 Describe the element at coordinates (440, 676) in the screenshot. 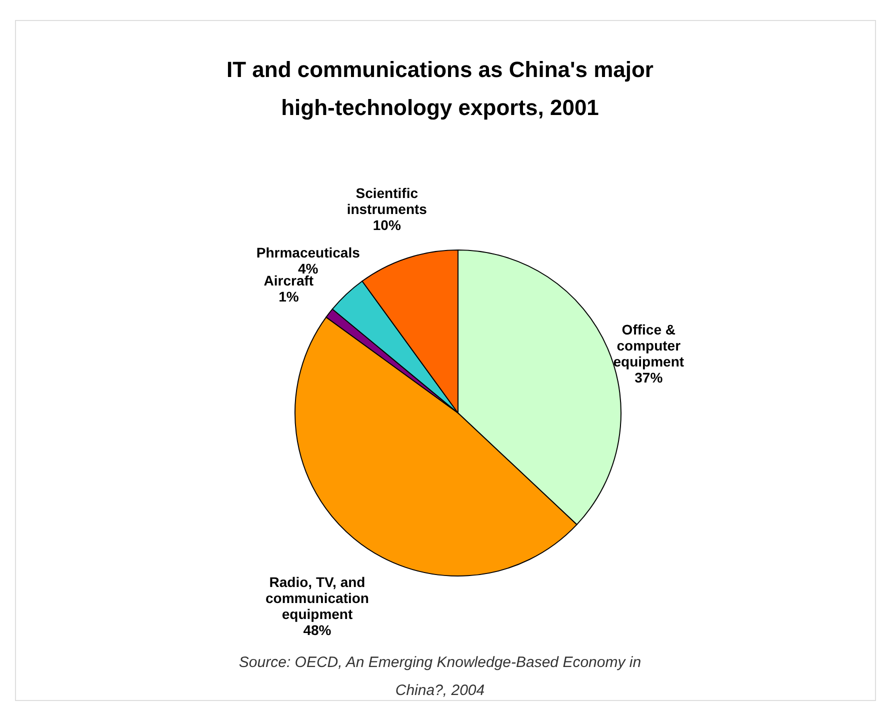

I see `source-note: Source: OECD, An Emerging Knowledge-Based Economy in China?, 2004` at that location.